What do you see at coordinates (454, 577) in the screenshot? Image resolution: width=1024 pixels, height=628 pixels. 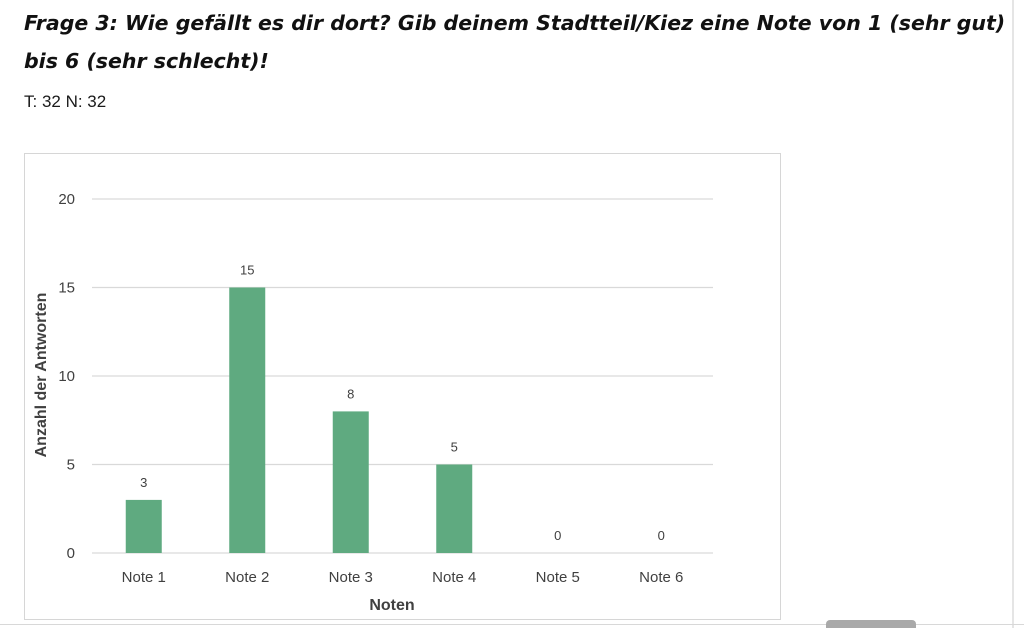 I see `x-tick-label: Note 4` at bounding box center [454, 577].